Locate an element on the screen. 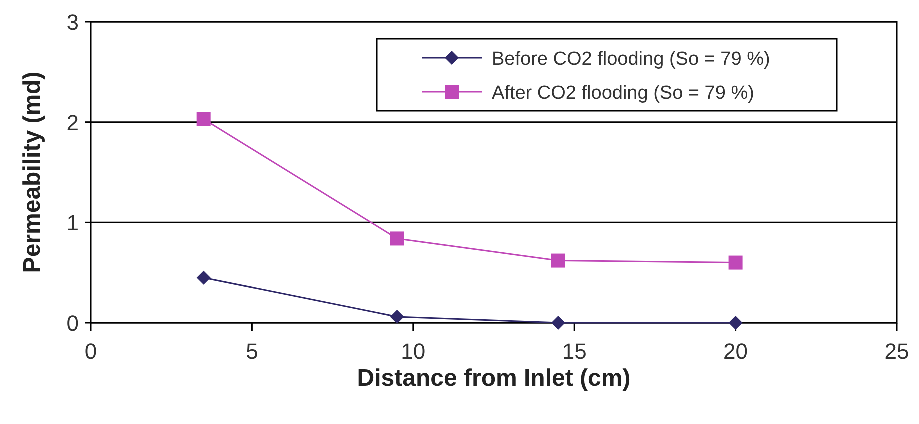 Image resolution: width=919 pixels, height=424 pixels. x-tick-label: 20 is located at coordinates (736, 351).